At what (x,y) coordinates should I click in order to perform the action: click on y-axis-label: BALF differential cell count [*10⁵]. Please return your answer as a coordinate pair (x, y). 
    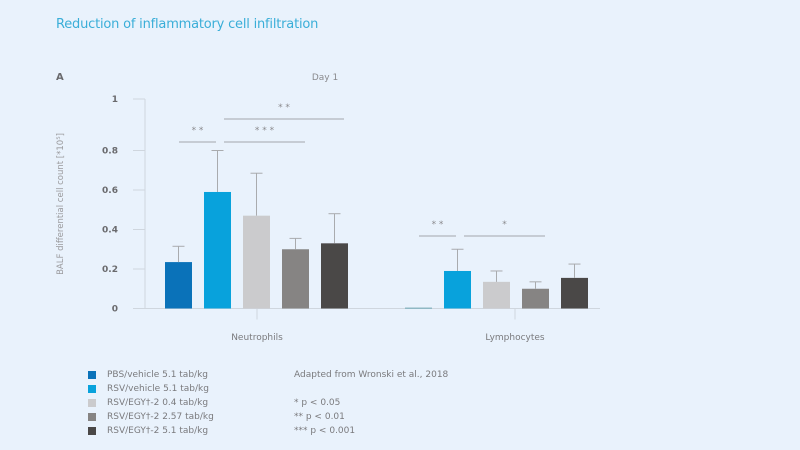
    Looking at the image, I should click on (61, 204).